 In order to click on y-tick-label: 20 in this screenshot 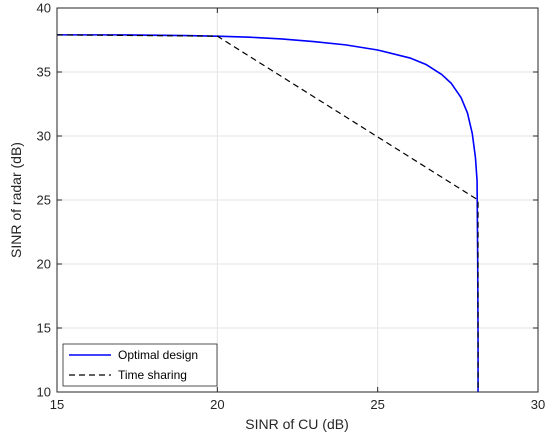, I will do `click(44, 264)`.